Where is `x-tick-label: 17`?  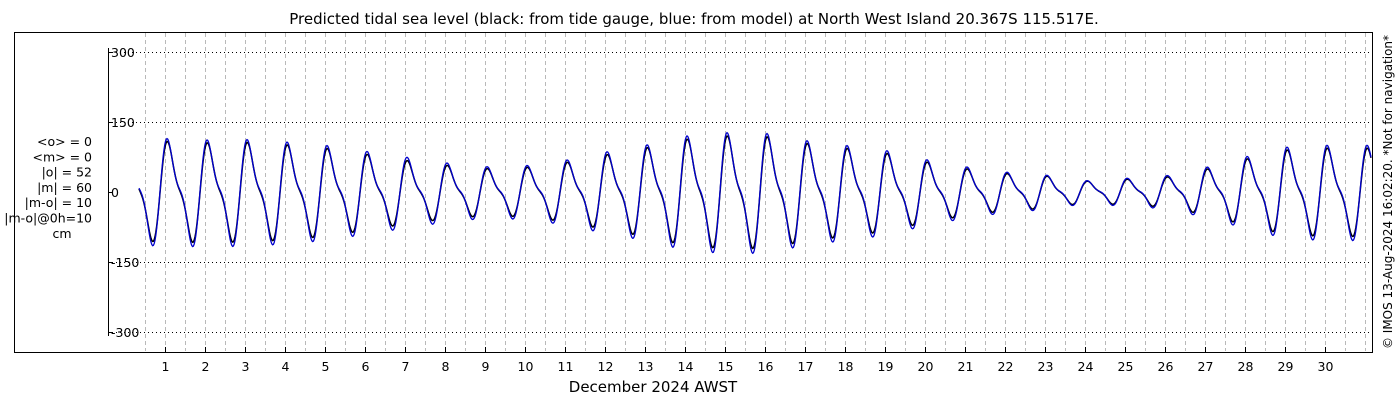 x-tick-label: 17 is located at coordinates (806, 366).